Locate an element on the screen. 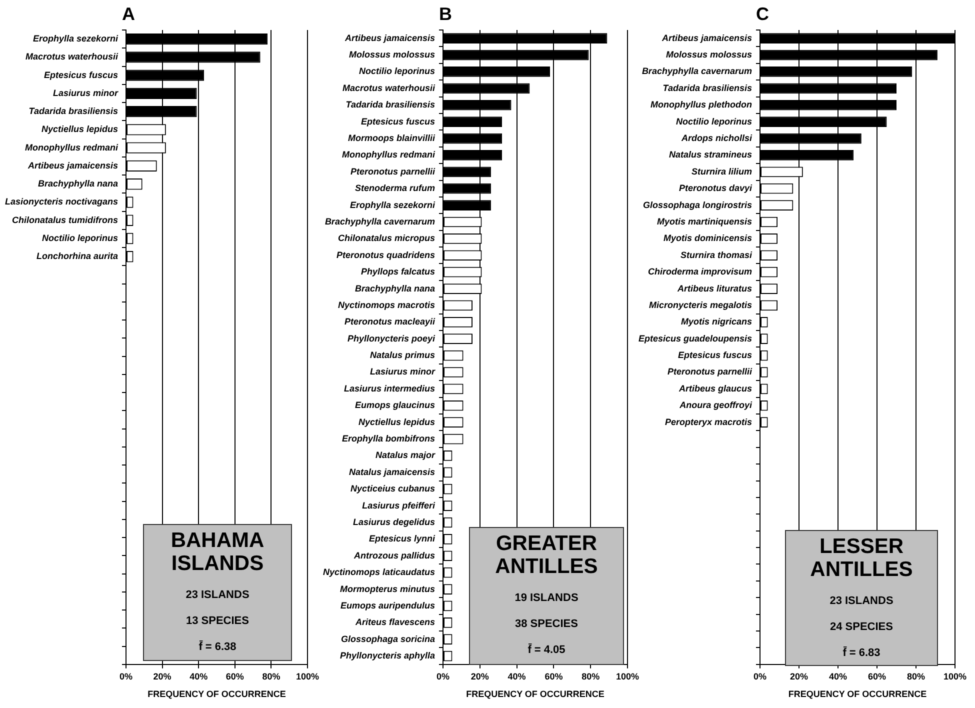  annotation: 13 SPECIES is located at coordinates (217, 621).